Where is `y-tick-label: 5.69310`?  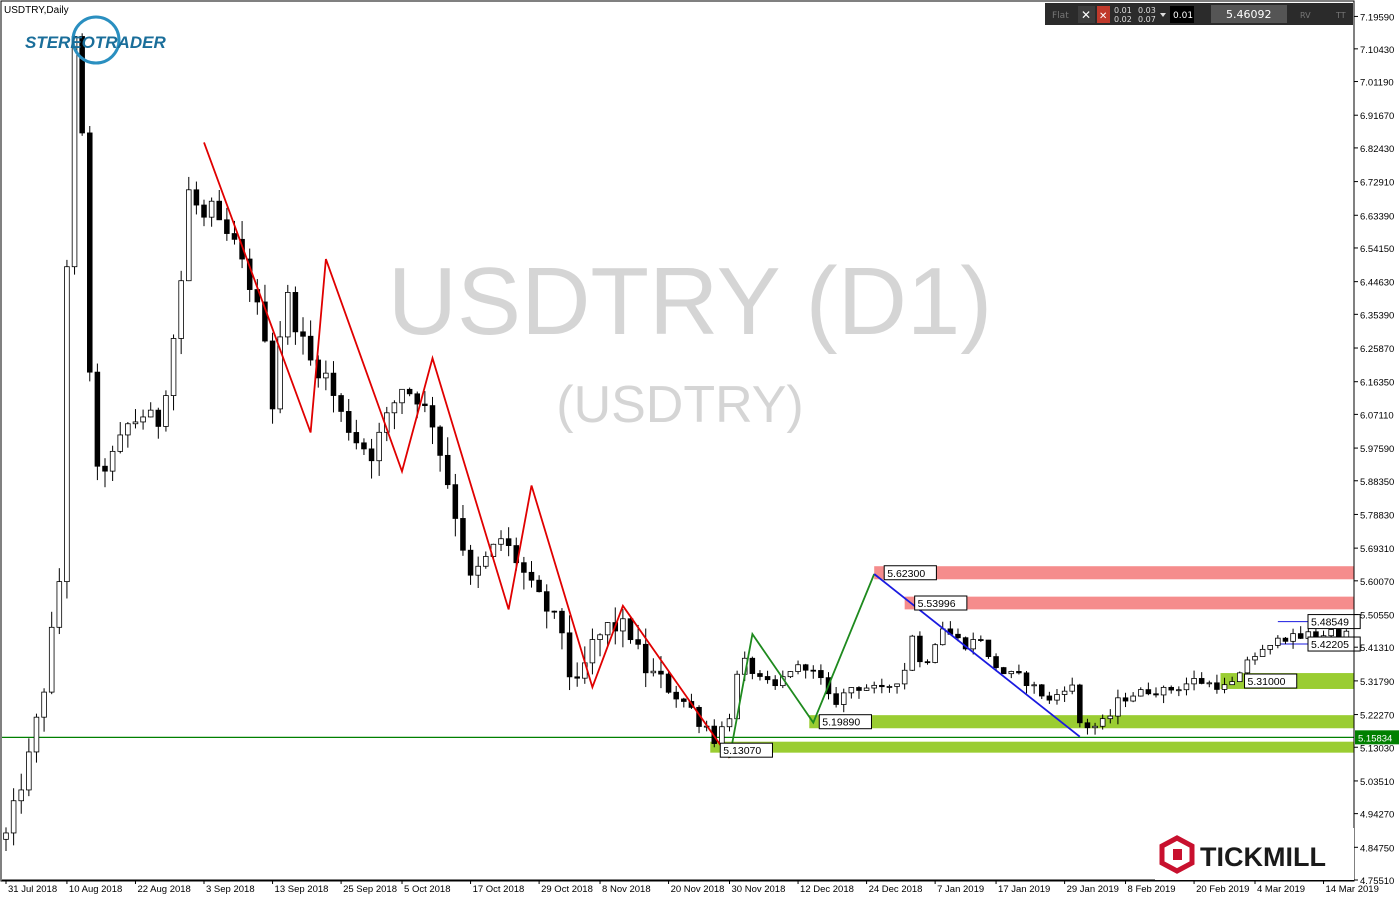
y-tick-label: 5.69310 is located at coordinates (1377, 549).